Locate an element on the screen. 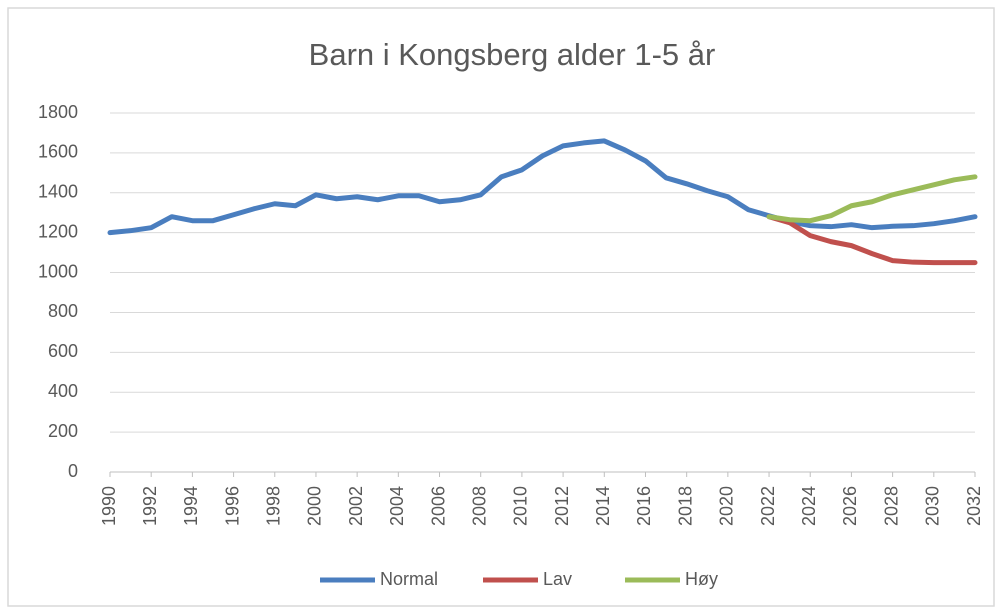  chart-title: Barn i Kongsberg alder 1-5 år is located at coordinates (512, 54).